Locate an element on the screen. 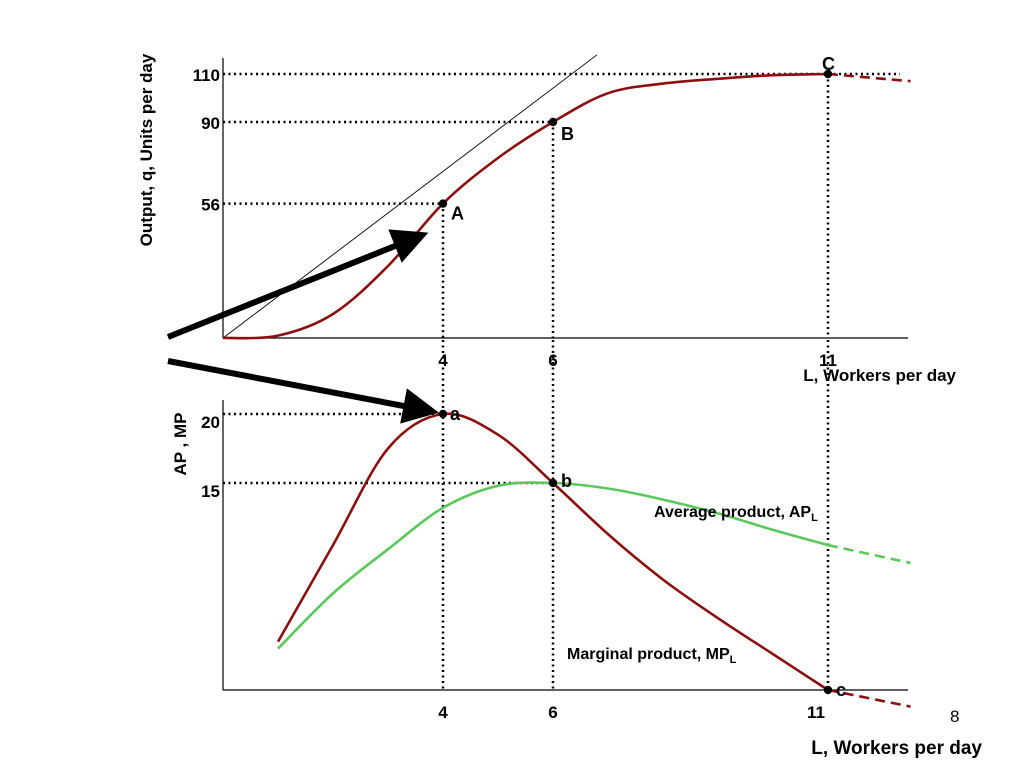  arrow-to-point-A is located at coordinates (297, 284).